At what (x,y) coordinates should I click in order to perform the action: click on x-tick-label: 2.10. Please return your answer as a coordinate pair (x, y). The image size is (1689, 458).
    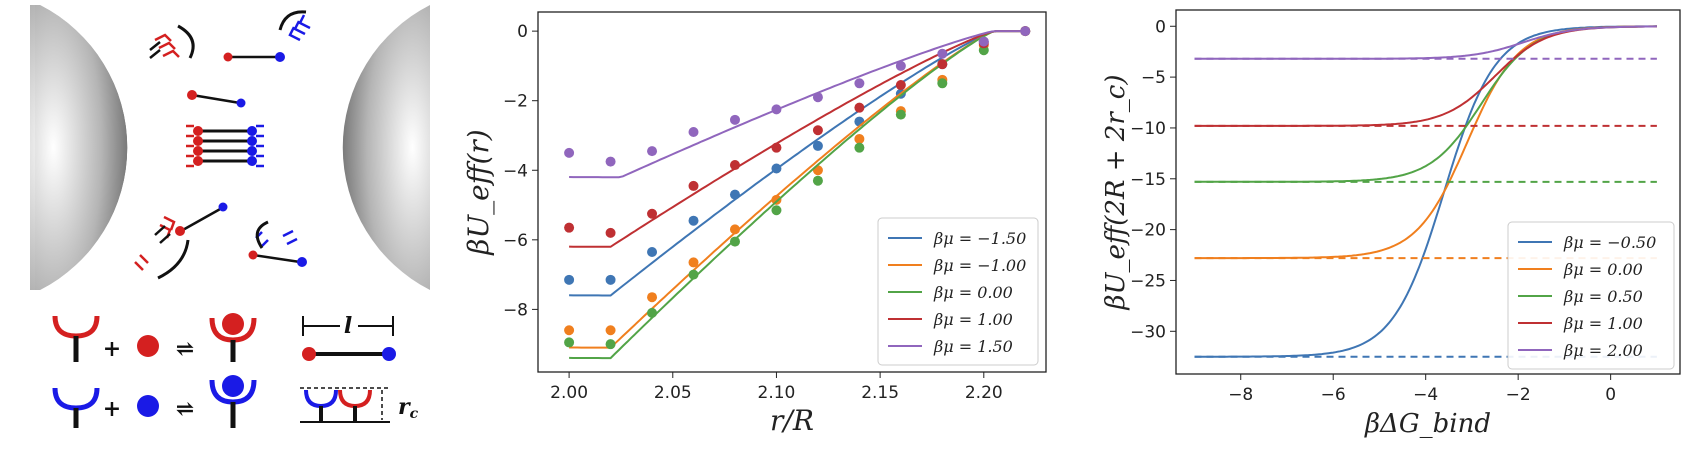
    Looking at the image, I should click on (777, 393).